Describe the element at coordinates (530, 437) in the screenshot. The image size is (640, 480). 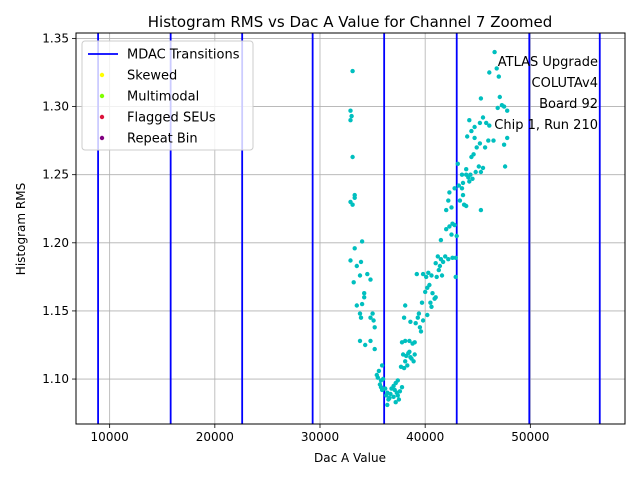
I see `x-tick-label: 50000` at that location.